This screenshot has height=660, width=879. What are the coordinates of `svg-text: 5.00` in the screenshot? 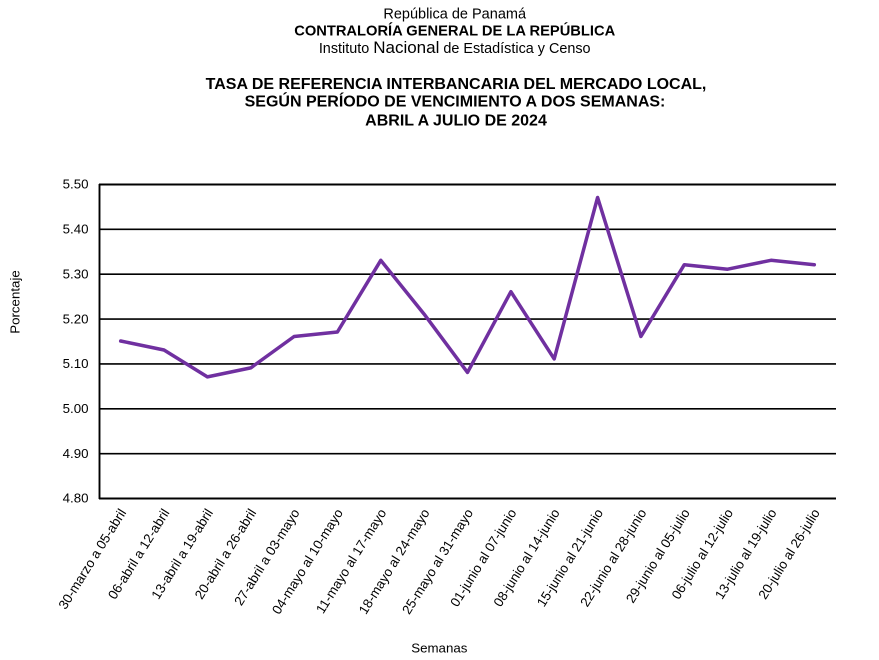 It's located at (76, 408).